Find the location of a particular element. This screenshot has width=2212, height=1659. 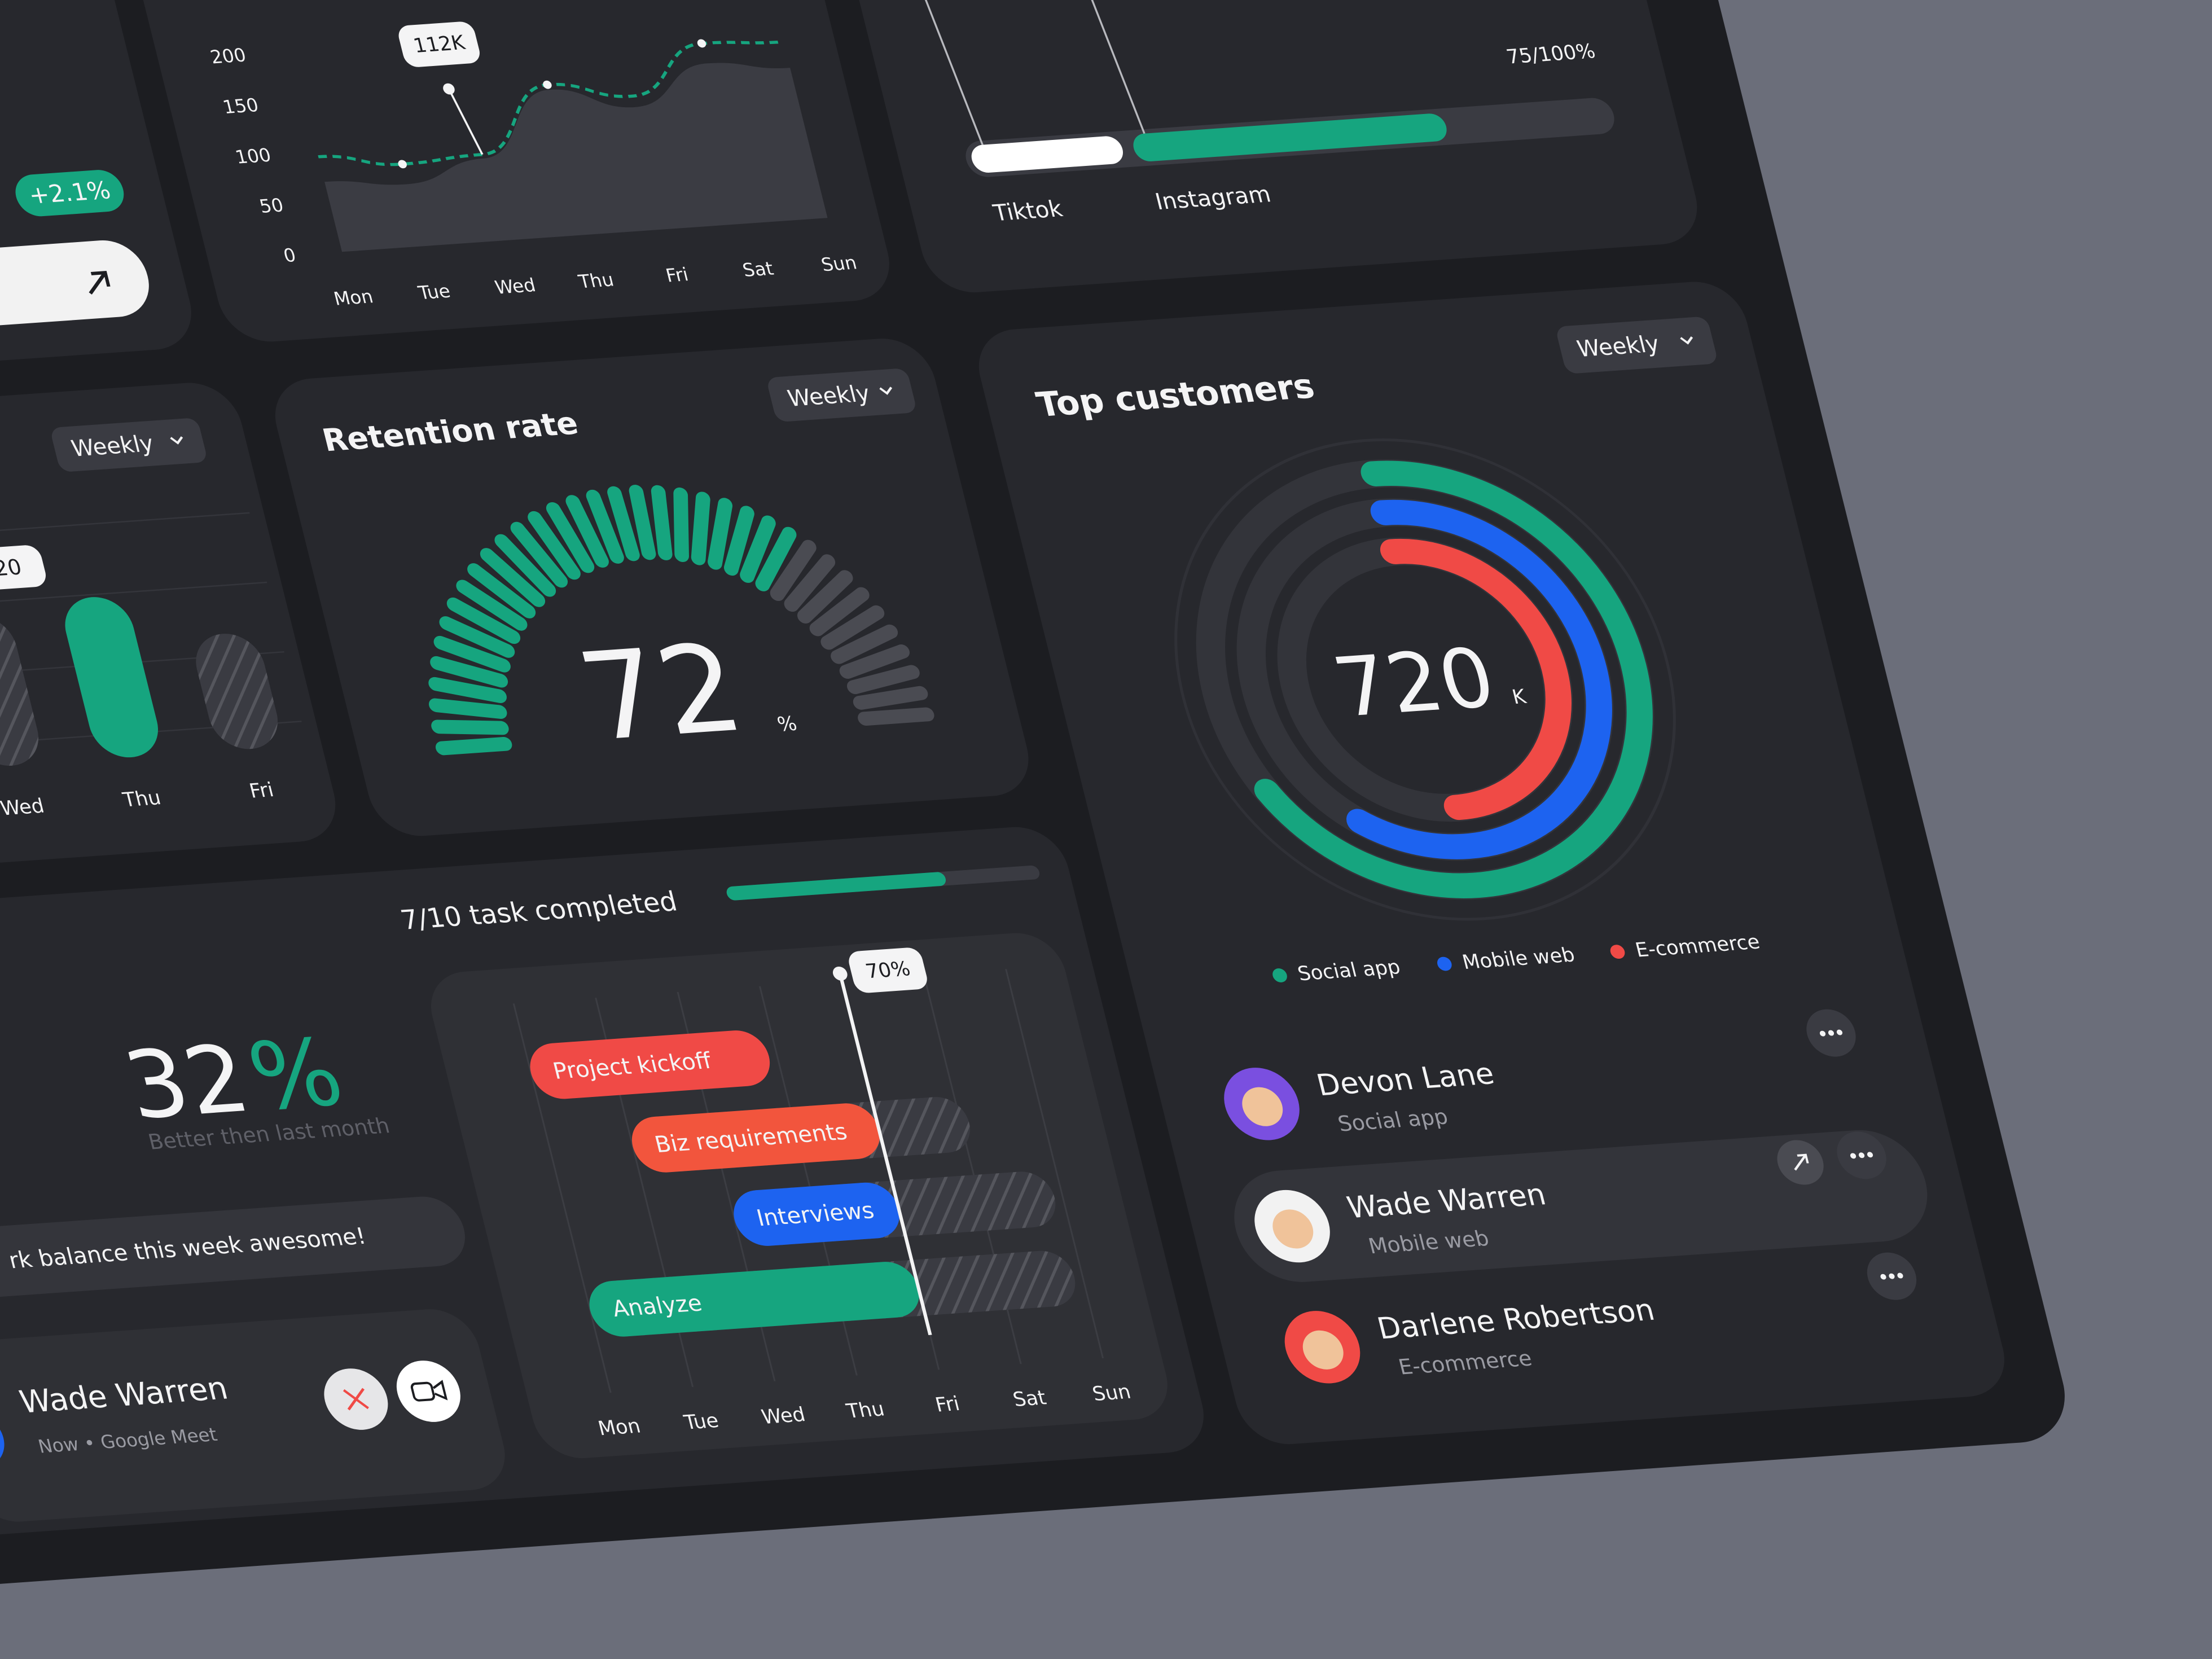

button-bg is located at coordinates (74, 288).